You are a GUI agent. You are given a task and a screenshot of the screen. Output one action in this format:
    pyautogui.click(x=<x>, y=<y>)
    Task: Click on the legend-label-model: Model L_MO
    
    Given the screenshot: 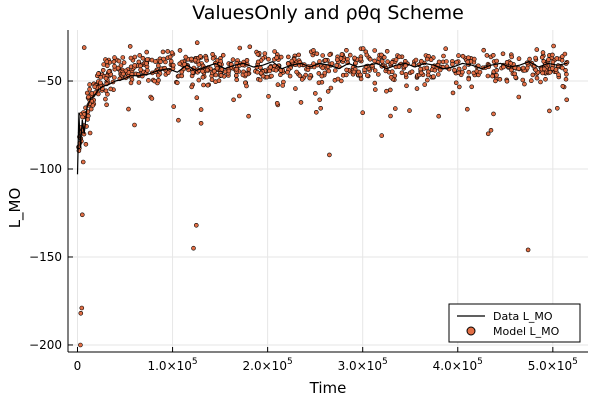 What is the action you would take?
    pyautogui.click(x=526, y=331)
    